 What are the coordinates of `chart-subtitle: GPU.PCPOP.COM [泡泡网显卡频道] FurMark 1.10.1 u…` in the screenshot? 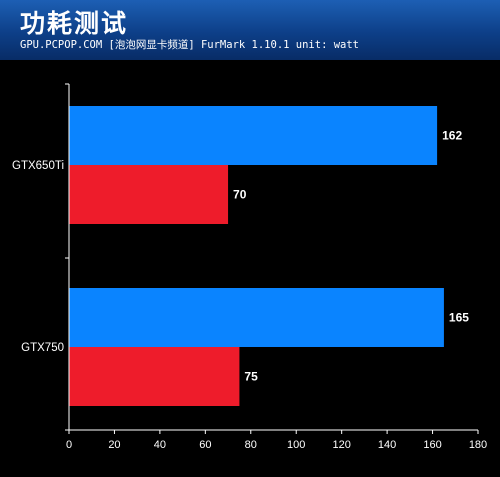 It's located at (190, 45).